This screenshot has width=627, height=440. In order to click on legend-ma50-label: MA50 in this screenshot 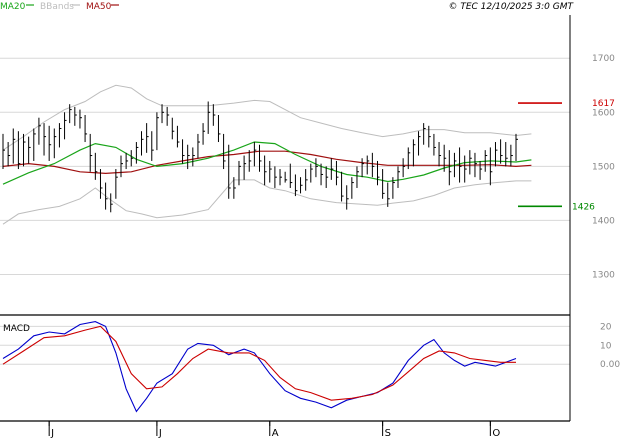, I will do `click(99, 7)`.